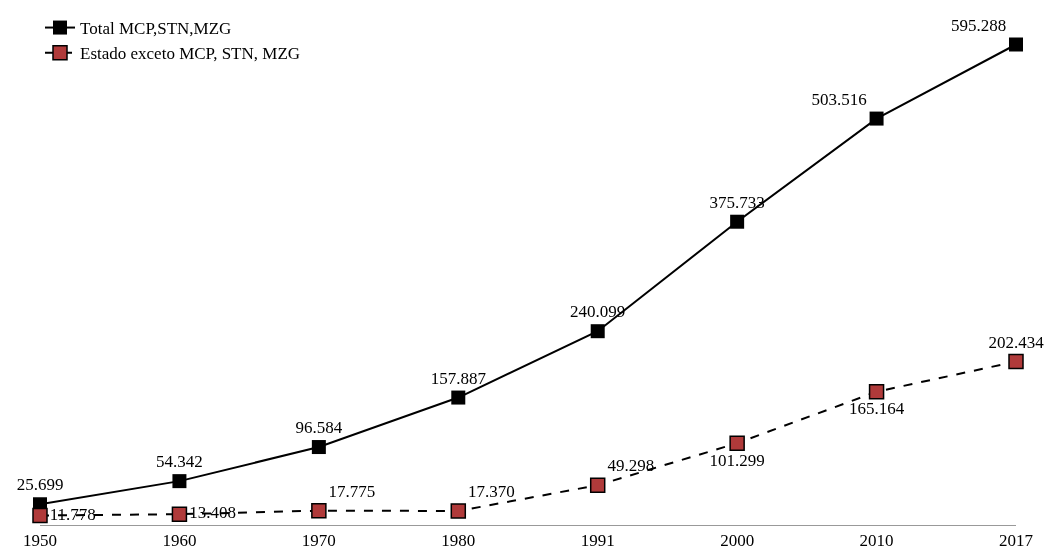 The height and width of the screenshot is (560, 1044). I want to click on data-label: 49.298, so click(631, 466).